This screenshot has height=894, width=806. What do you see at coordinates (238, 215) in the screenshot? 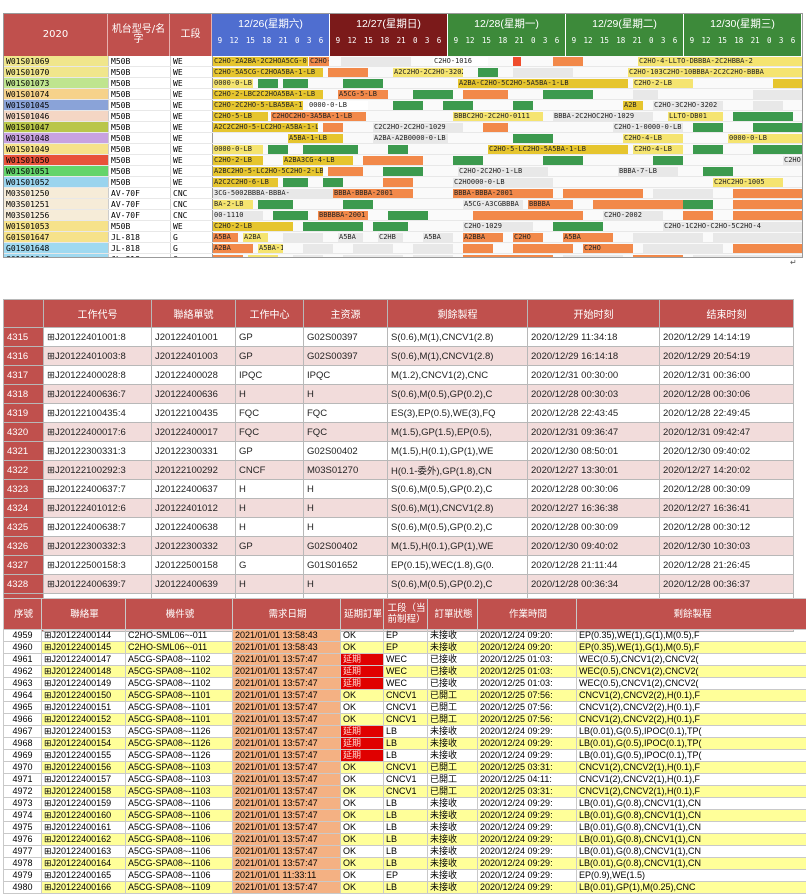
I see `gantt-task-bar: 00-1110` at bounding box center [238, 215].